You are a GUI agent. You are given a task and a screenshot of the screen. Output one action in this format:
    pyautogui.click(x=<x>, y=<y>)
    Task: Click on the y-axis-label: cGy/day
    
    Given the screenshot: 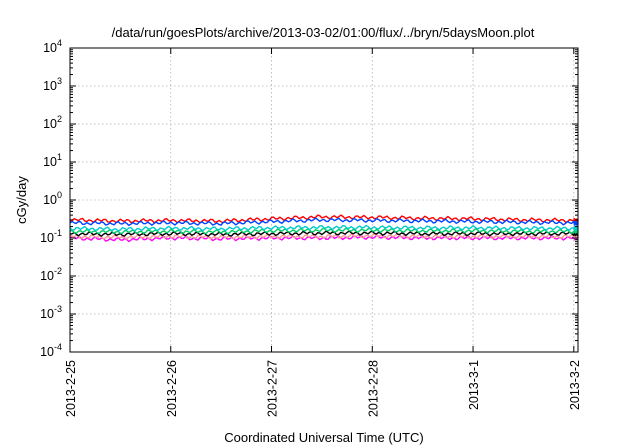 What is the action you would take?
    pyautogui.click(x=21, y=200)
    